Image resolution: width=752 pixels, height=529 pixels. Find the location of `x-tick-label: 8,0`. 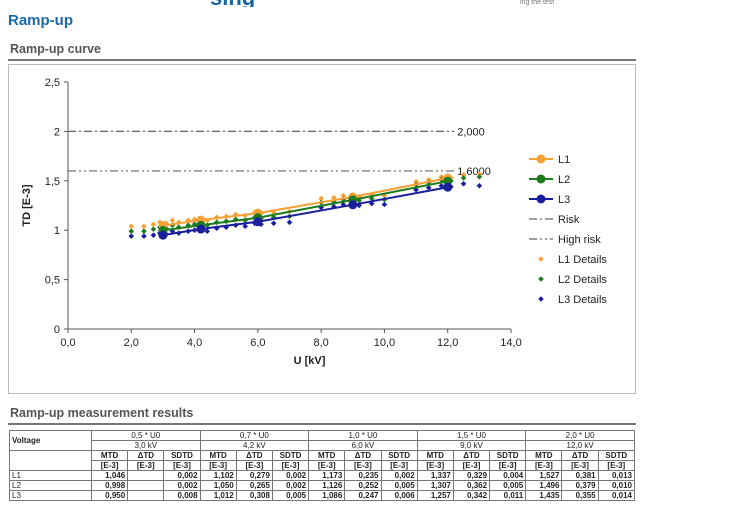

x-tick-label: 8,0 is located at coordinates (320, 343).